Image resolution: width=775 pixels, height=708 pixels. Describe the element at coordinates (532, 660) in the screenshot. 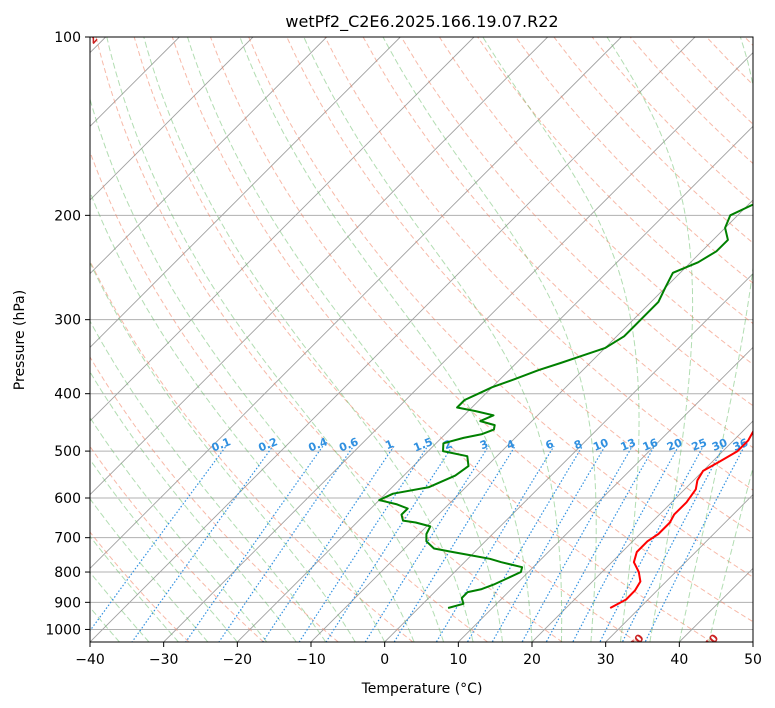

I see `x-tick-label: 20` at that location.